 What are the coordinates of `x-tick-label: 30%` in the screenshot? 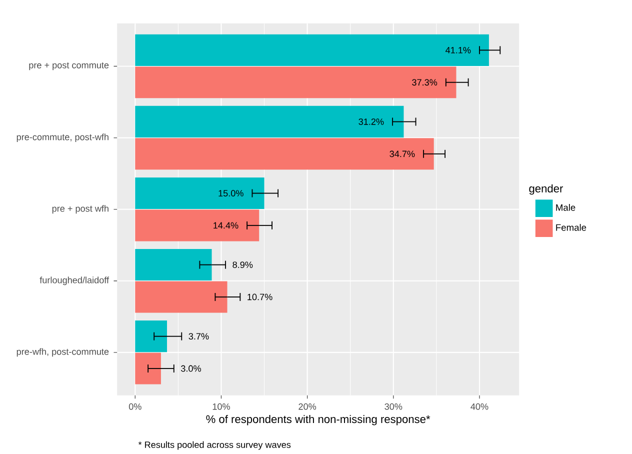 It's located at (393, 406).